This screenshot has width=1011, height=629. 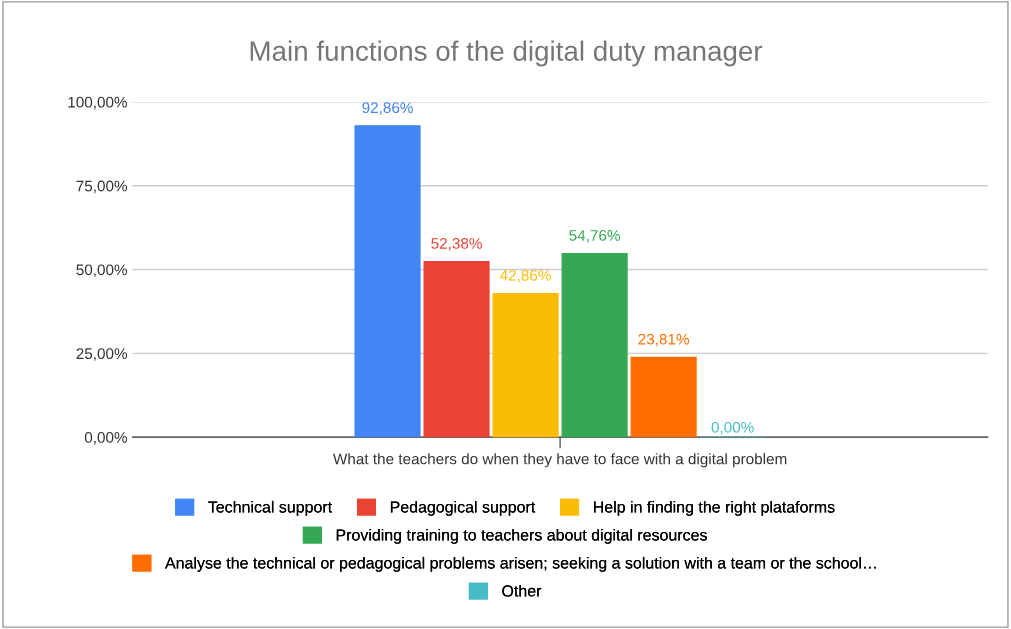 What do you see at coordinates (560, 460) in the screenshot?
I see `x-tick-label: What the teachers do when they have to face with a digital problem` at bounding box center [560, 460].